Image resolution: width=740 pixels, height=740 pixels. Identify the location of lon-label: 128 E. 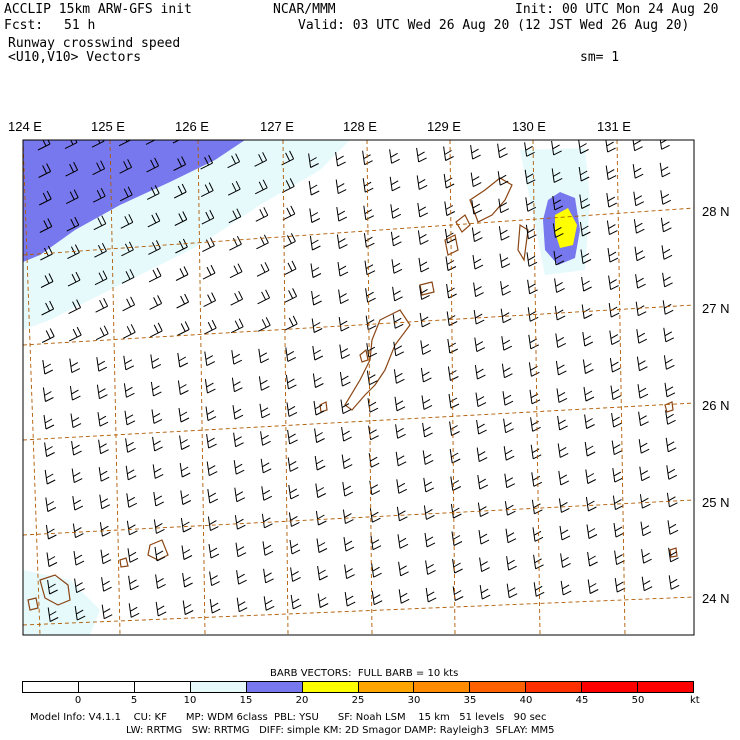
(360, 126).